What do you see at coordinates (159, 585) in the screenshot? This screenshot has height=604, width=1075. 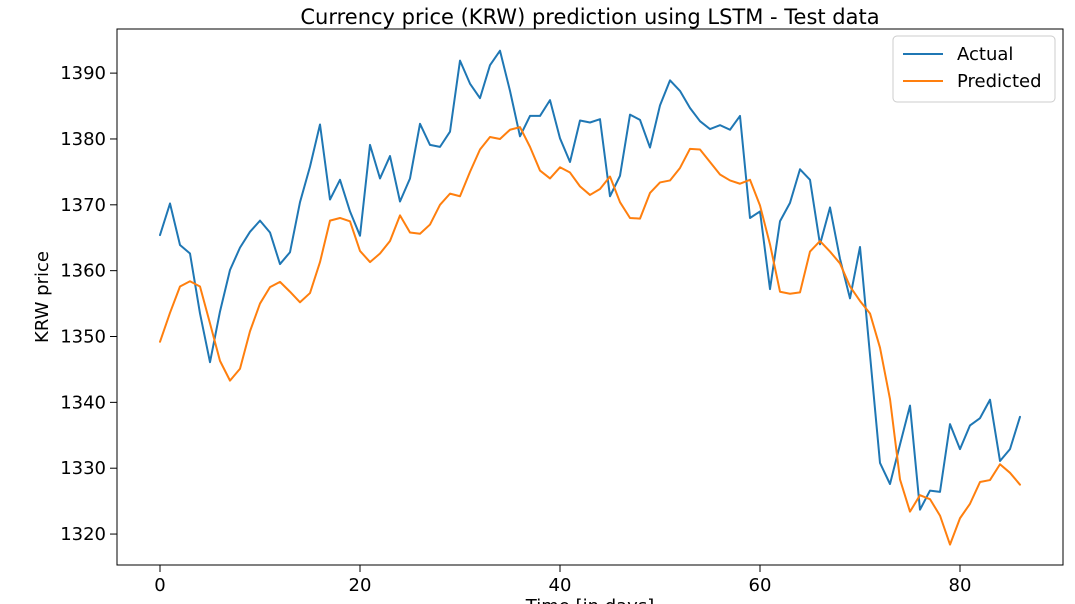 I see `x-tick-label: 0` at bounding box center [159, 585].